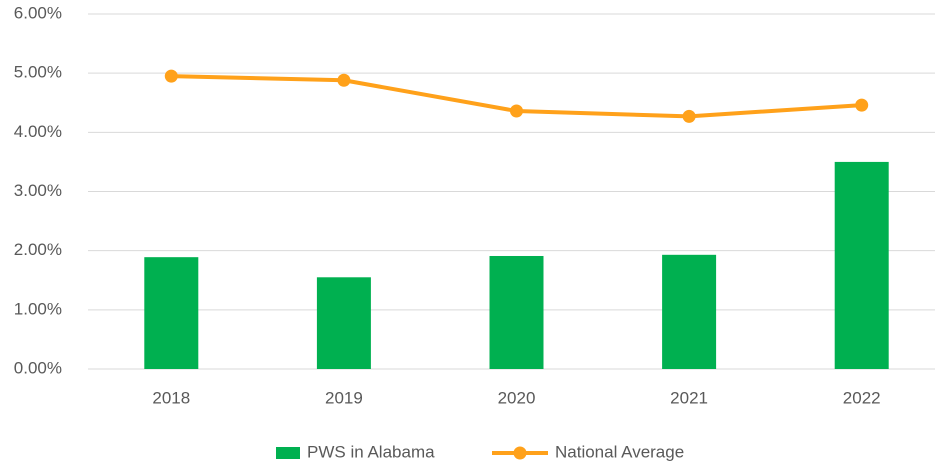 This screenshot has width=951, height=464. What do you see at coordinates (38, 367) in the screenshot?
I see `y-tick-label: 0.00%` at bounding box center [38, 367].